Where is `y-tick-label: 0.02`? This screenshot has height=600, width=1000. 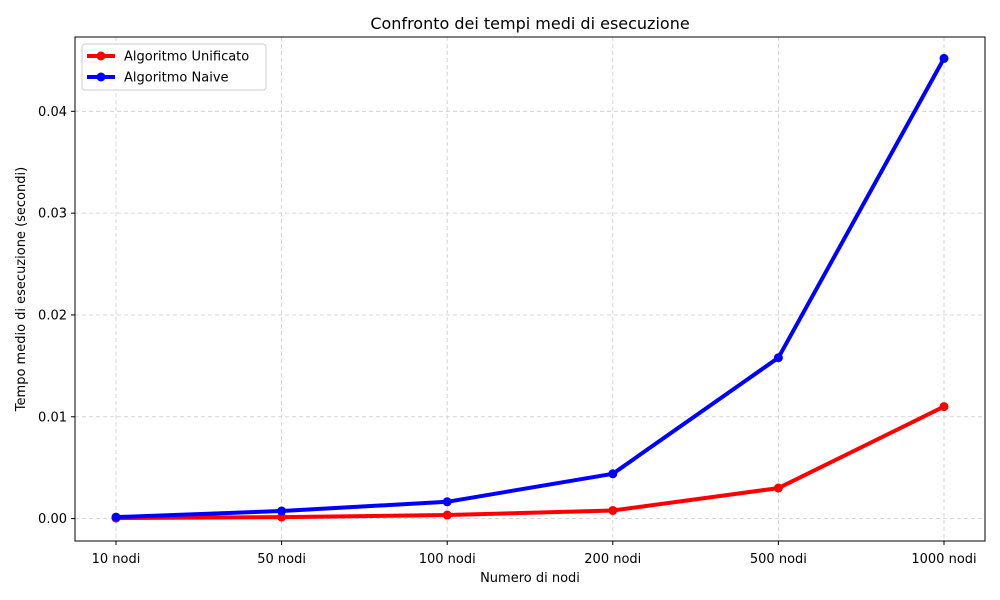 y-tick-label: 0.02 is located at coordinates (52, 315).